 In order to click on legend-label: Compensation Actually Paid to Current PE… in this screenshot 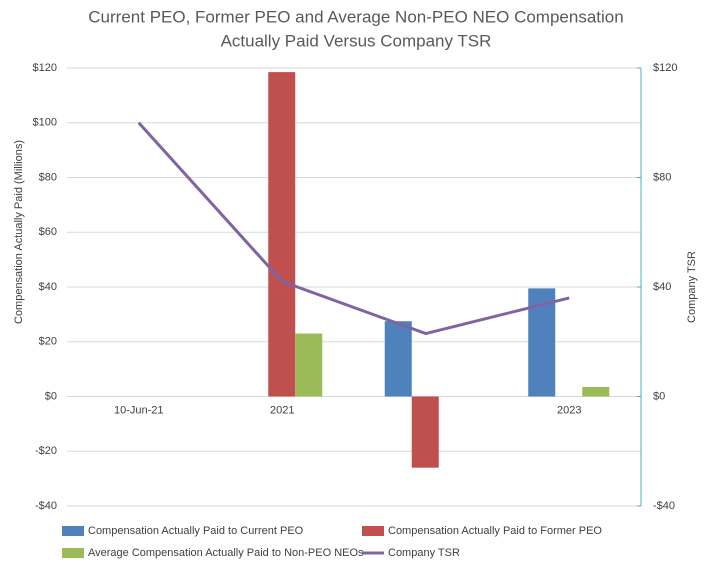, I will do `click(196, 531)`.